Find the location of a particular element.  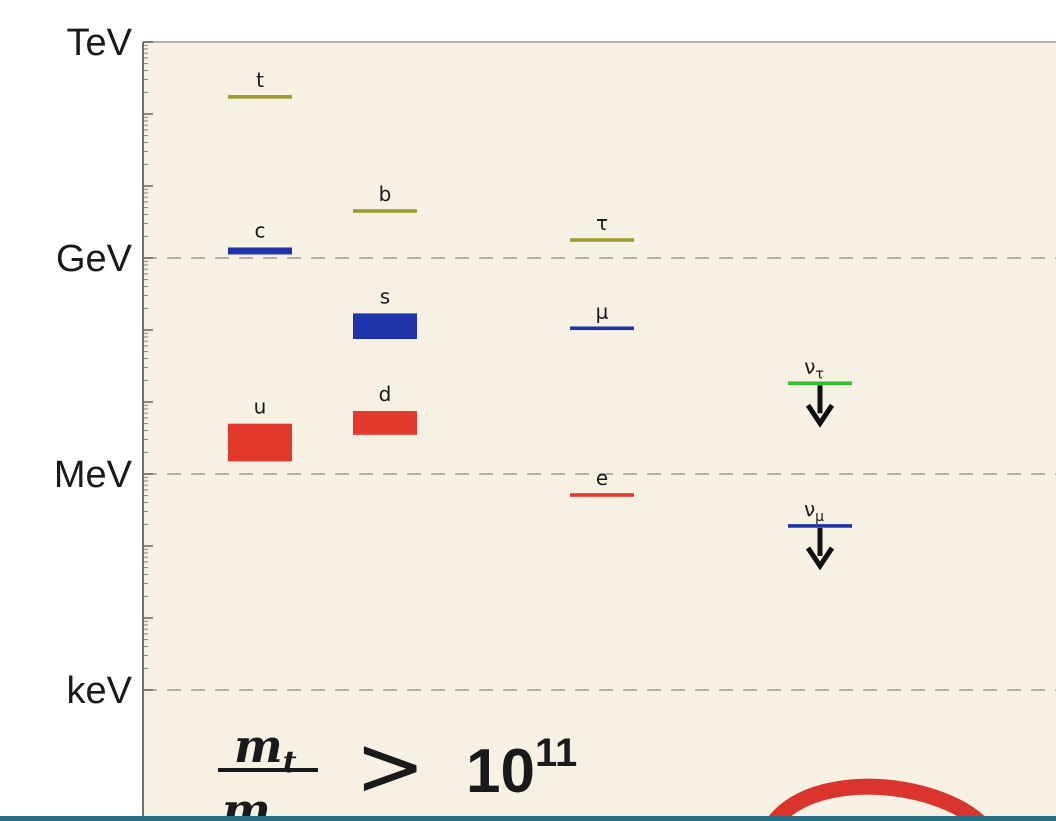

particle-τ: τ is located at coordinates (602, 226).